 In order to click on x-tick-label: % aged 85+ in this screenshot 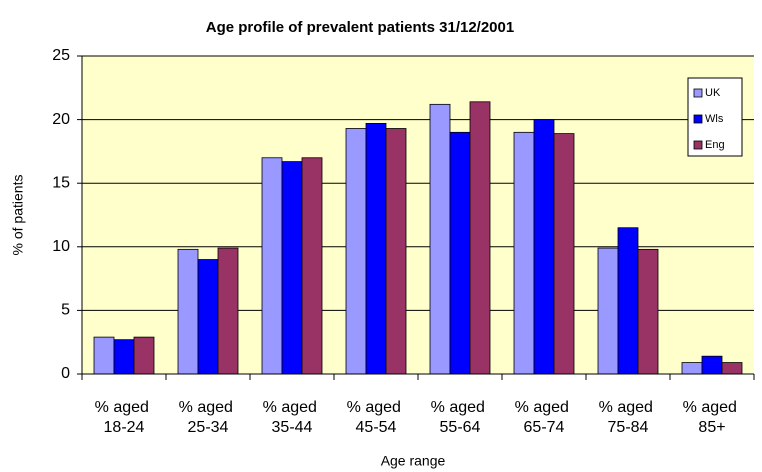, I will do `click(712, 417)`.